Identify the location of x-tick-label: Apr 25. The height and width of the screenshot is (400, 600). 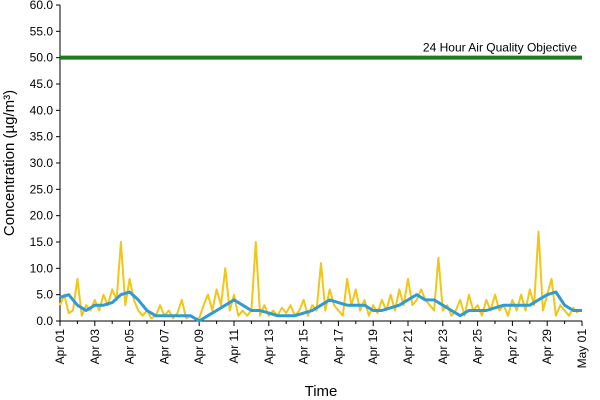
(478, 347).